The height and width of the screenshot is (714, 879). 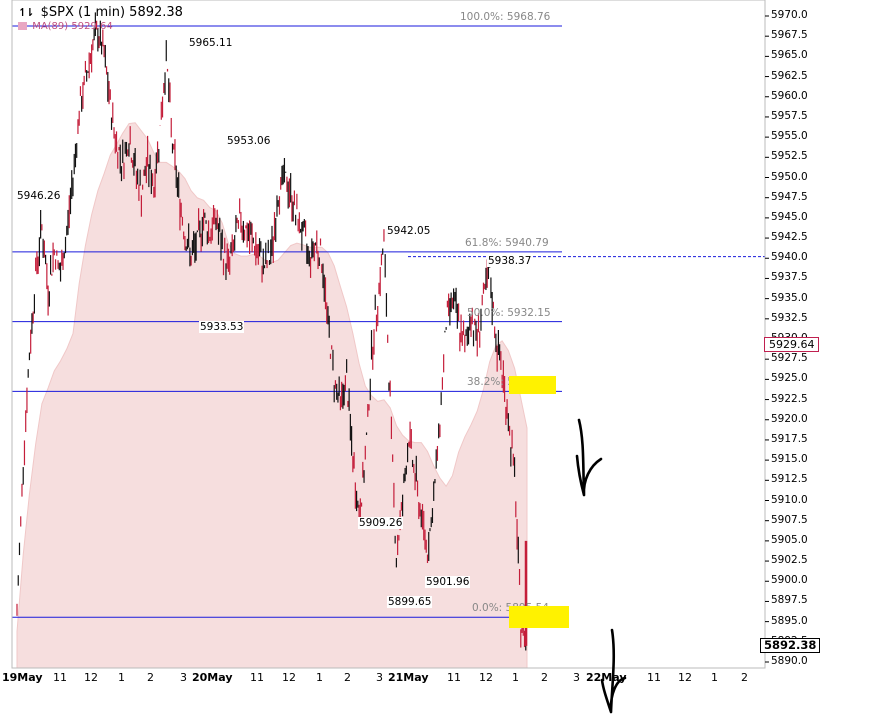 I want to click on fib-label-1: 61.8%: 5940.79, so click(x=507, y=242).